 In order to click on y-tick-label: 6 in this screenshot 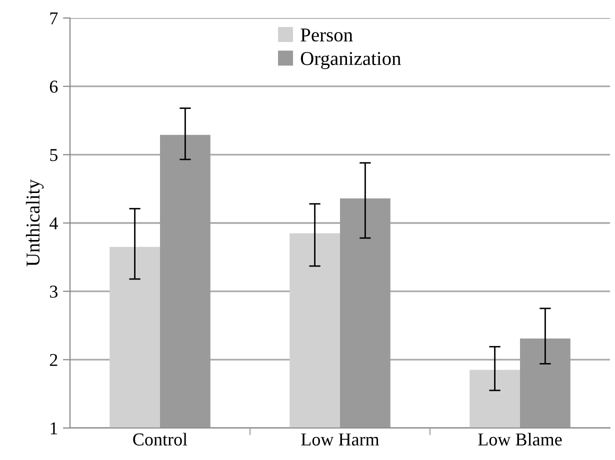, I will do `click(54, 86)`.